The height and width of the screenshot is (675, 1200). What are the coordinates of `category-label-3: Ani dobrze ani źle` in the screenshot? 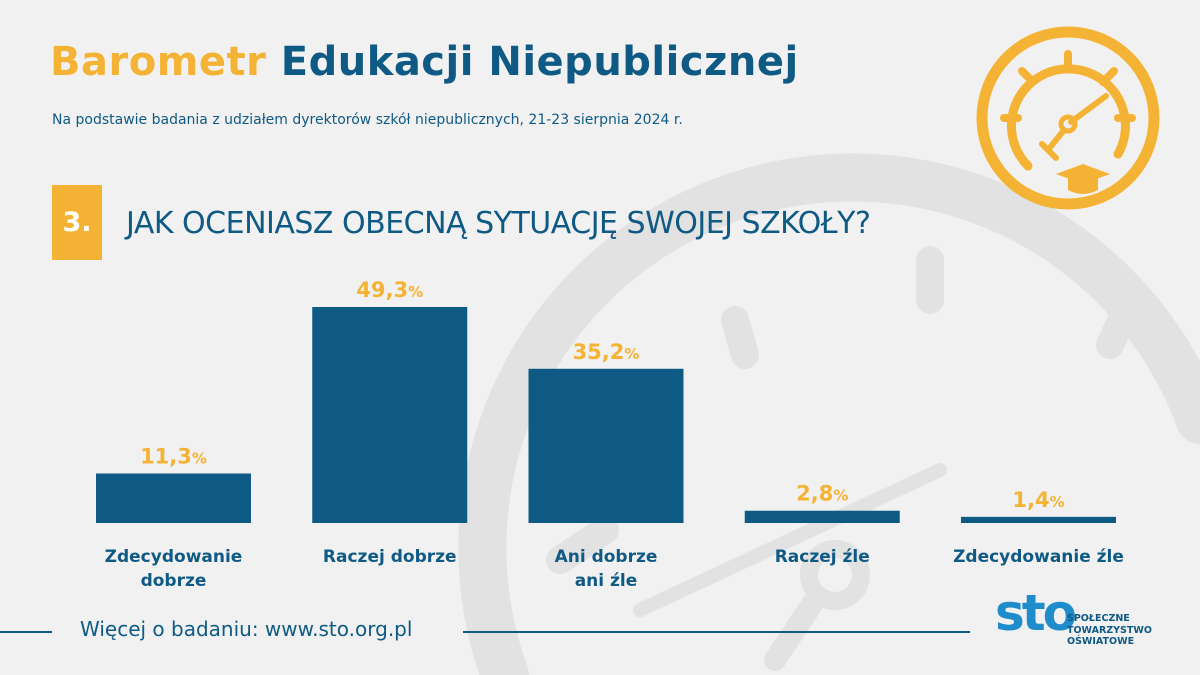 It's located at (606, 569).